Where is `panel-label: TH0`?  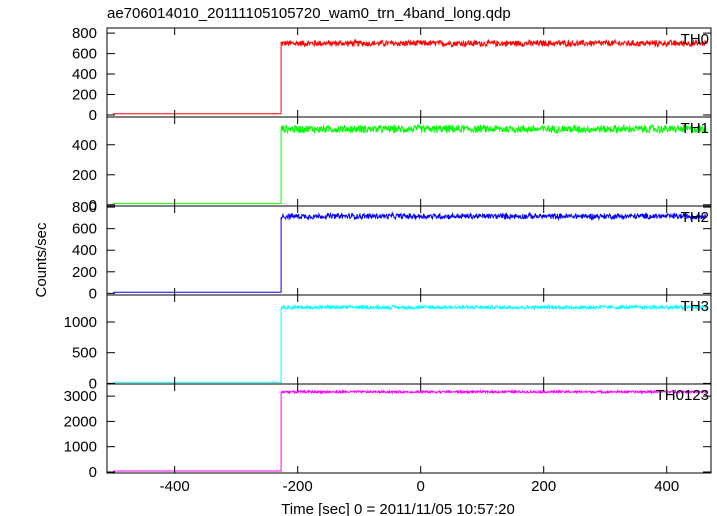
panel-label: TH0 is located at coordinates (695, 39).